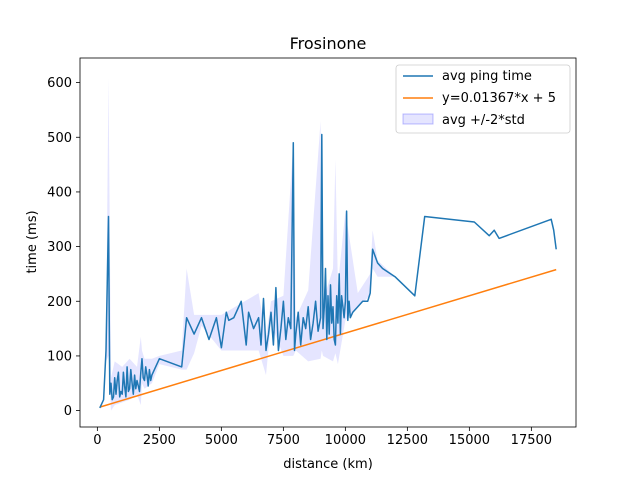  I want to click on x-tick-label: 2500, so click(159, 440).